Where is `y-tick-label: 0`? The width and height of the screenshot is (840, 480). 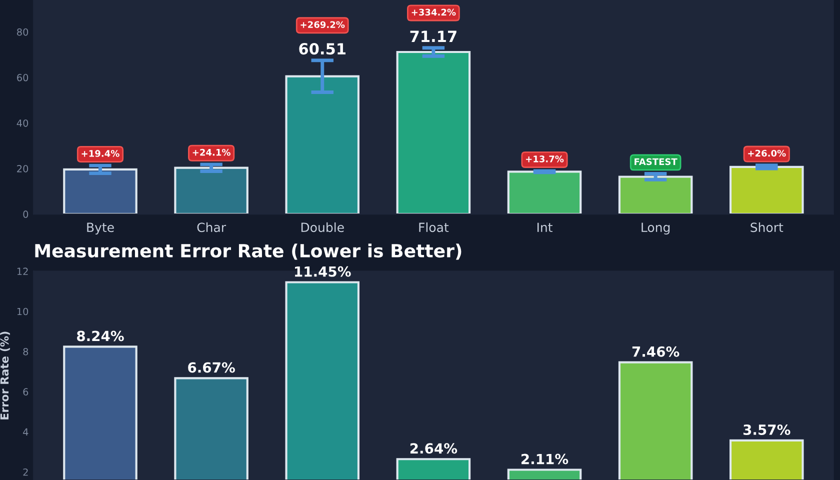
y-tick-label: 0 is located at coordinates (25, 214).